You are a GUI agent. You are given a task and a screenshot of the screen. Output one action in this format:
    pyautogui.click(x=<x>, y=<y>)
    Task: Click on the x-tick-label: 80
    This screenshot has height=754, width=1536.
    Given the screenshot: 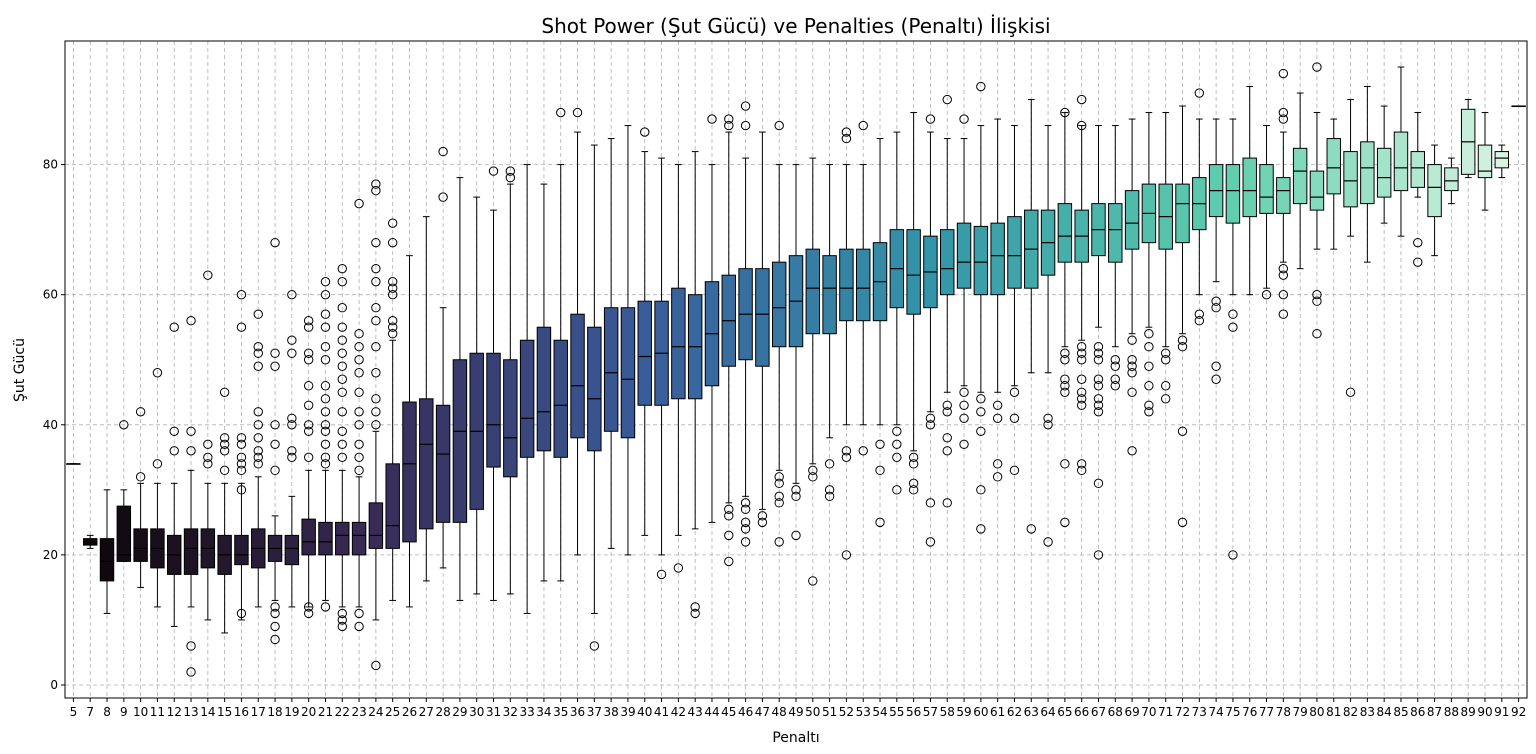 What is the action you would take?
    pyautogui.click(x=1316, y=712)
    